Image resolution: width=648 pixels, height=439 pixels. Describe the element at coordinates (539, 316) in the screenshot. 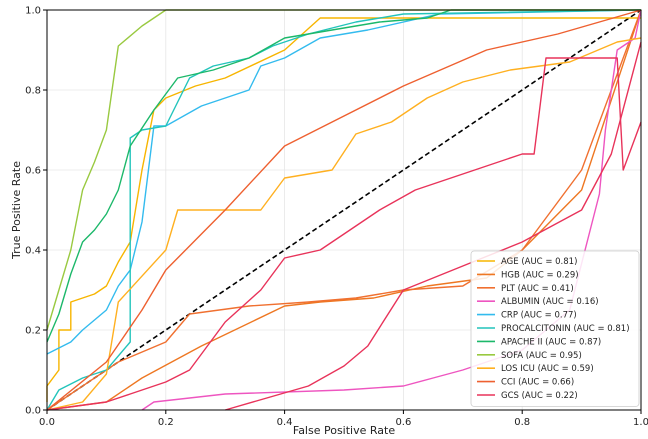

I see `legend-entry-4: CRP (AUC = 0.77)` at that location.